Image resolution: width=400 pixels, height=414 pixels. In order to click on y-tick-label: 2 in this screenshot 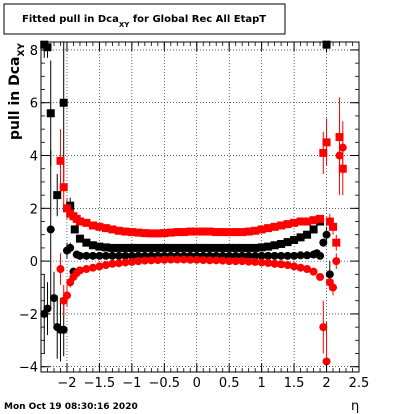, I will do `click(34, 209)`.